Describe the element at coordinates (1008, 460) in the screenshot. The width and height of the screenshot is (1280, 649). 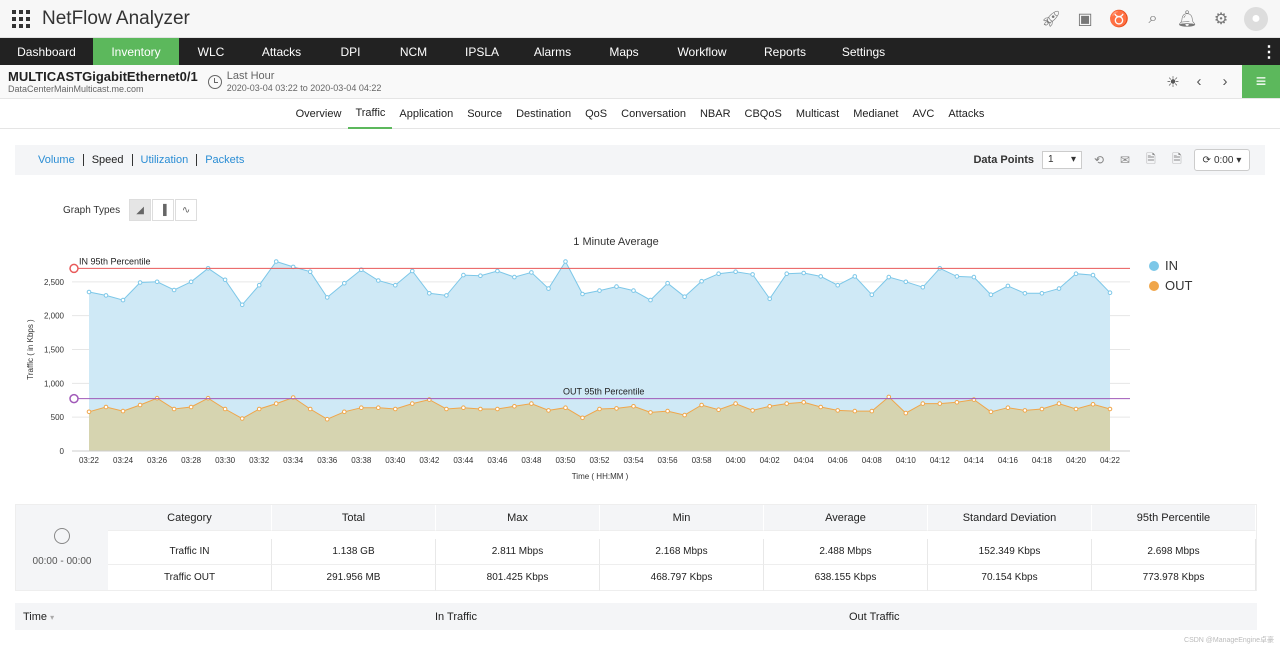
I see `x-tick-label: 04:16` at that location.